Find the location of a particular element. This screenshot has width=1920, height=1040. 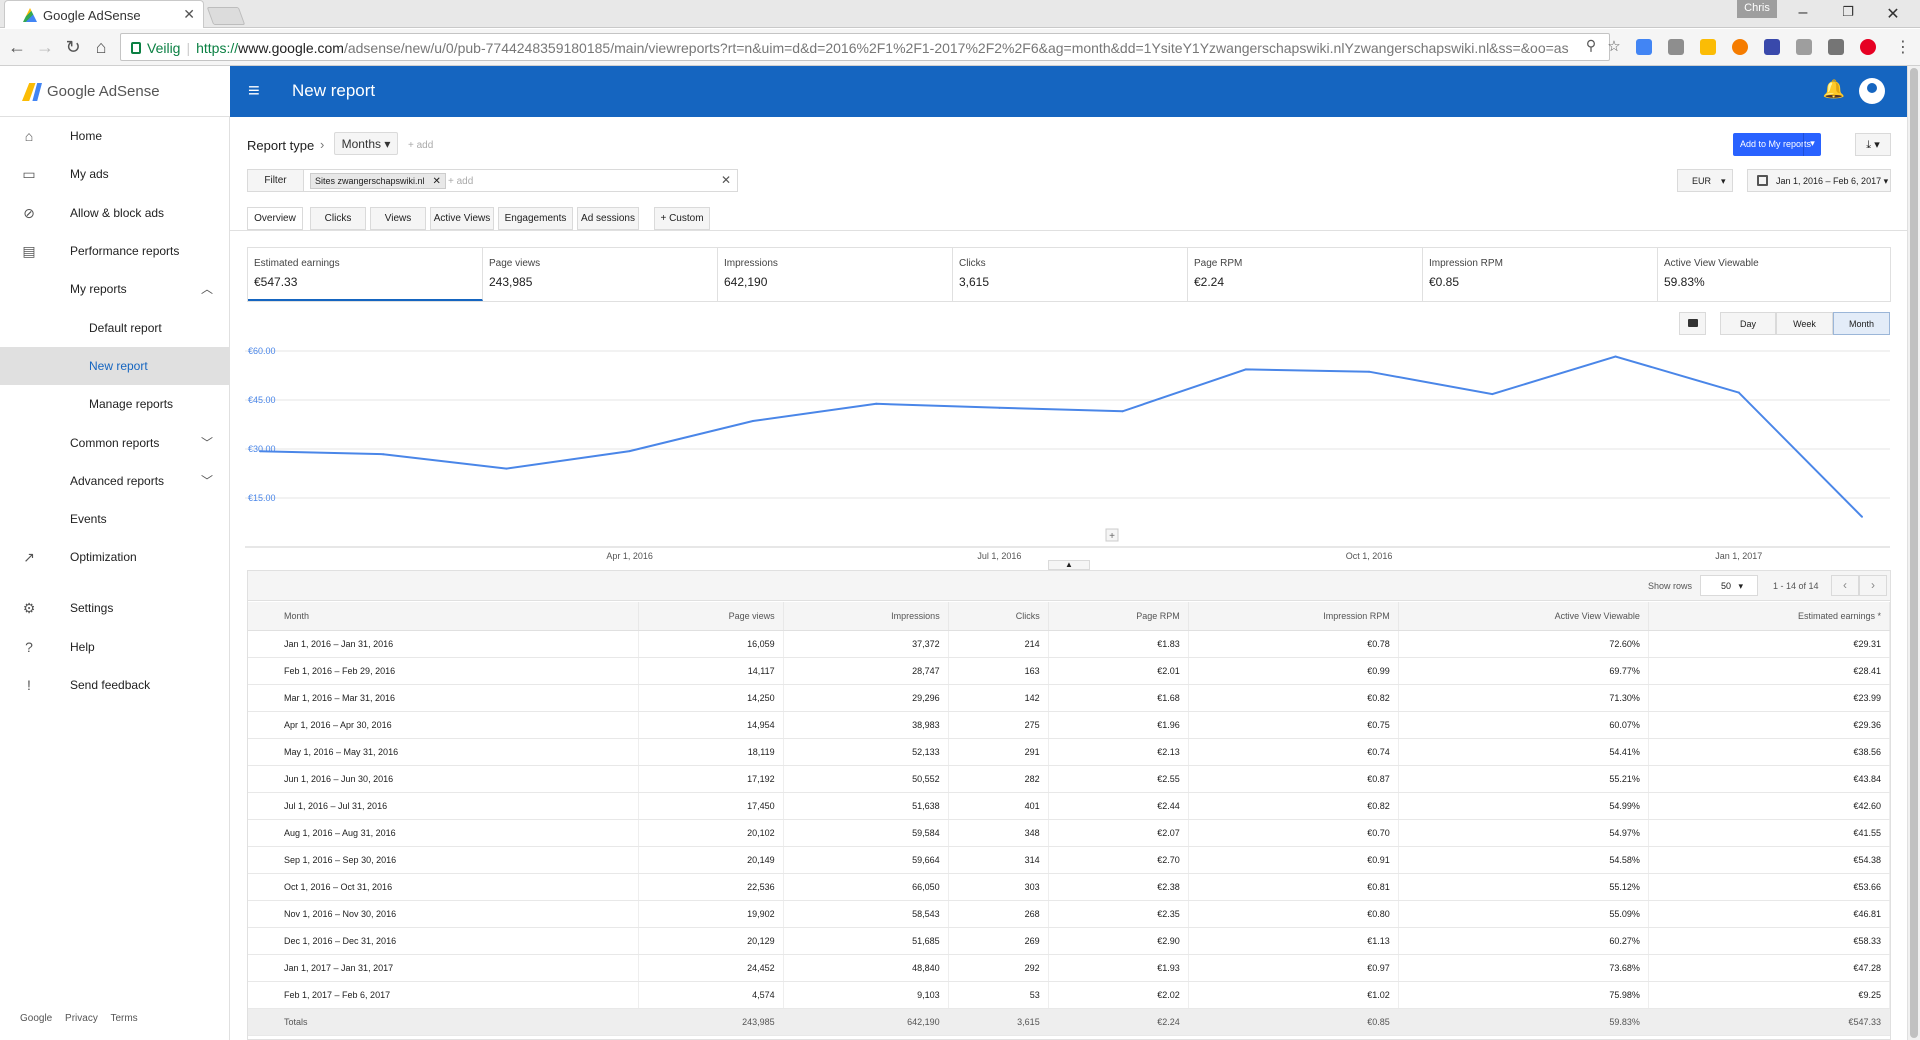

pinterest-icon is located at coordinates (1868, 47).